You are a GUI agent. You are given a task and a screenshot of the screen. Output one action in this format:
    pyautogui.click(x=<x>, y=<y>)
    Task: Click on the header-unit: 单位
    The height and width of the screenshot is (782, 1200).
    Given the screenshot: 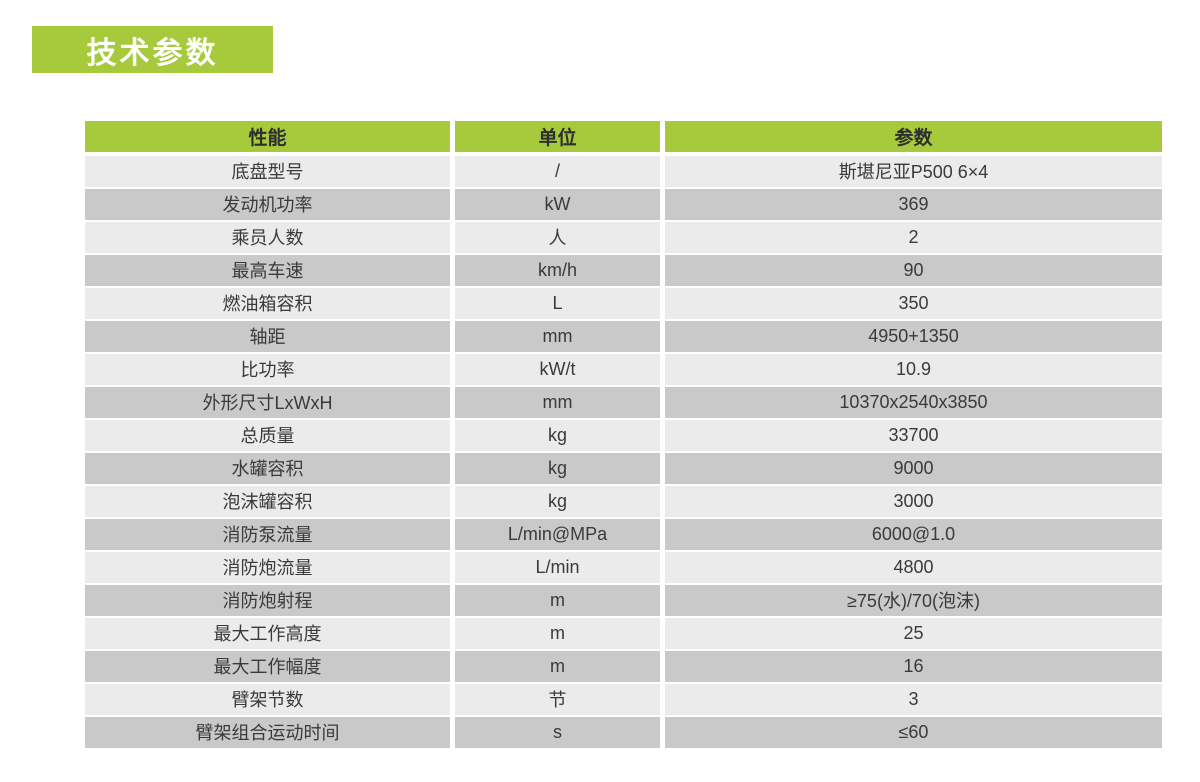 What is the action you would take?
    pyautogui.click(x=557, y=136)
    